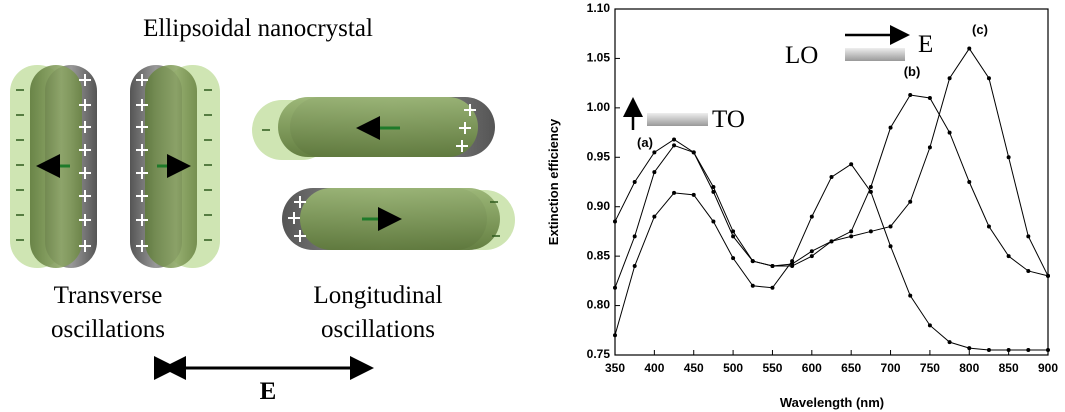 The image size is (1065, 412). What do you see at coordinates (654, 368) in the screenshot?
I see `x-tick-label: 400` at bounding box center [654, 368].